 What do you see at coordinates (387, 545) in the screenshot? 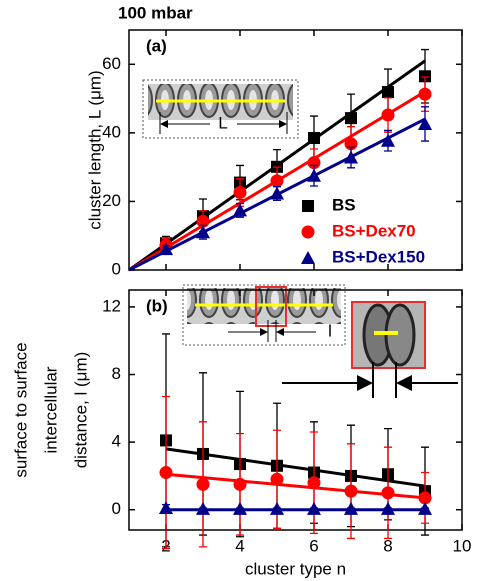
I see `x-tick-label: 8` at bounding box center [387, 545].